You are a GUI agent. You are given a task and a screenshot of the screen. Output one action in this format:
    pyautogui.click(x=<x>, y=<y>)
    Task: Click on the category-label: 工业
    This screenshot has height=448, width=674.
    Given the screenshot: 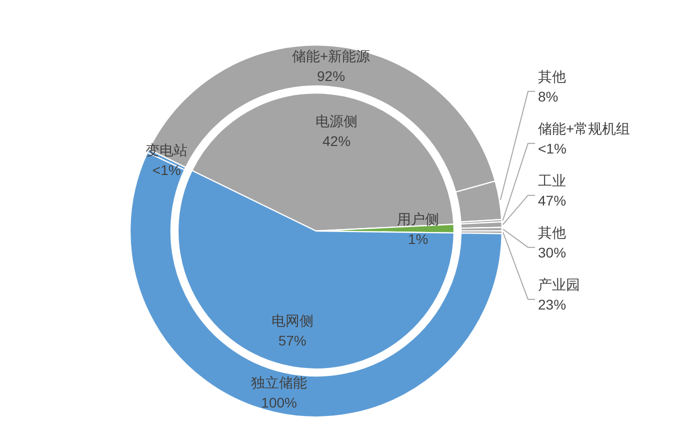 What is the action you would take?
    pyautogui.click(x=552, y=180)
    